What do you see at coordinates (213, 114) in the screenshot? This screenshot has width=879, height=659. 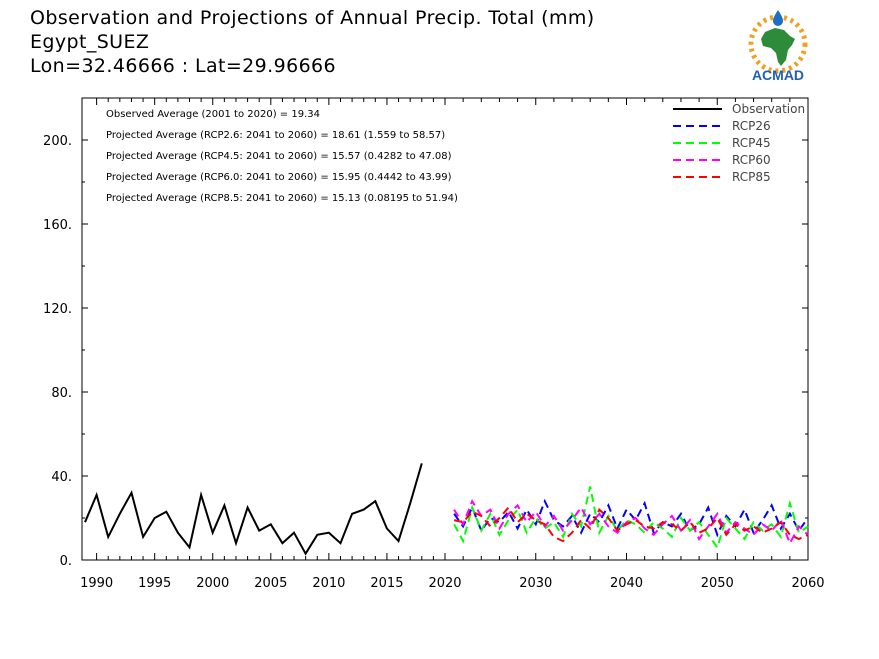 I see `annotation-line: Observed Average (2001 to 2020) = 19.34` at bounding box center [213, 114].